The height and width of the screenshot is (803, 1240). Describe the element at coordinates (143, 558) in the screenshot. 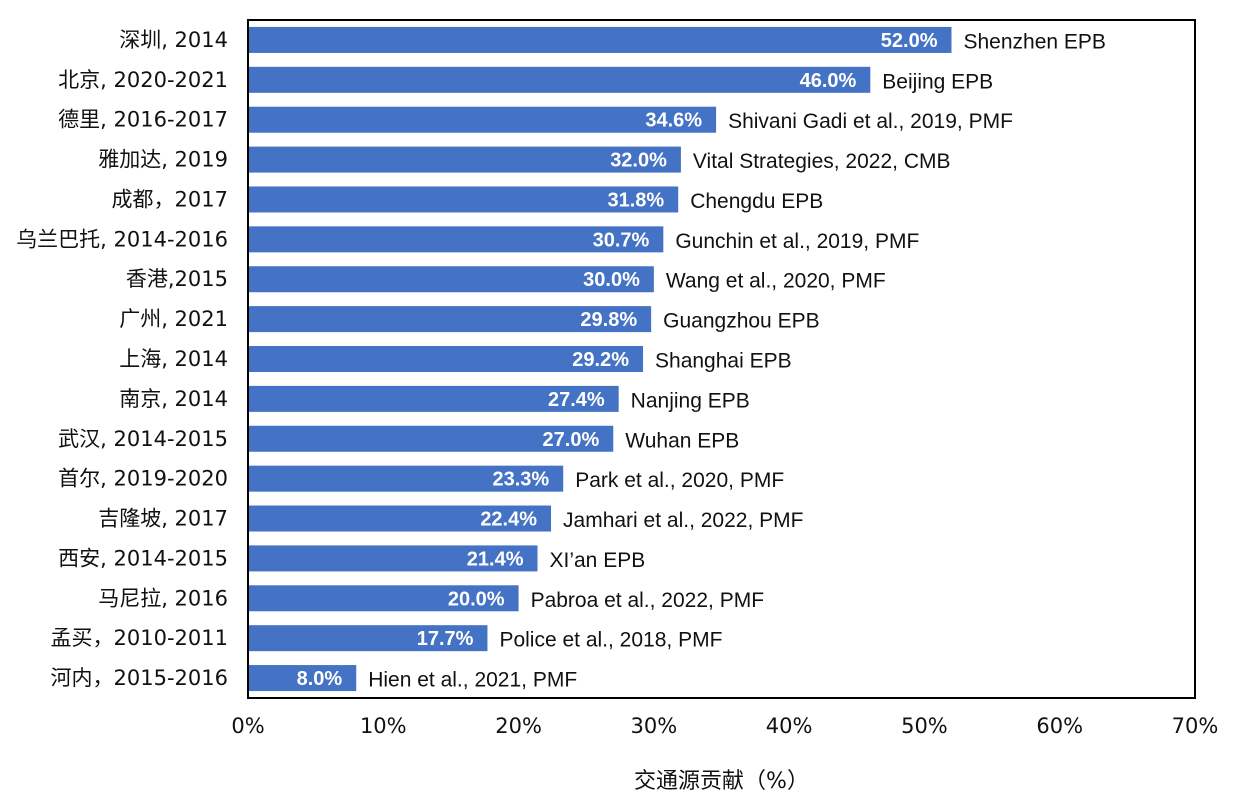

I see `category-label: 西安, 2014-2015` at that location.